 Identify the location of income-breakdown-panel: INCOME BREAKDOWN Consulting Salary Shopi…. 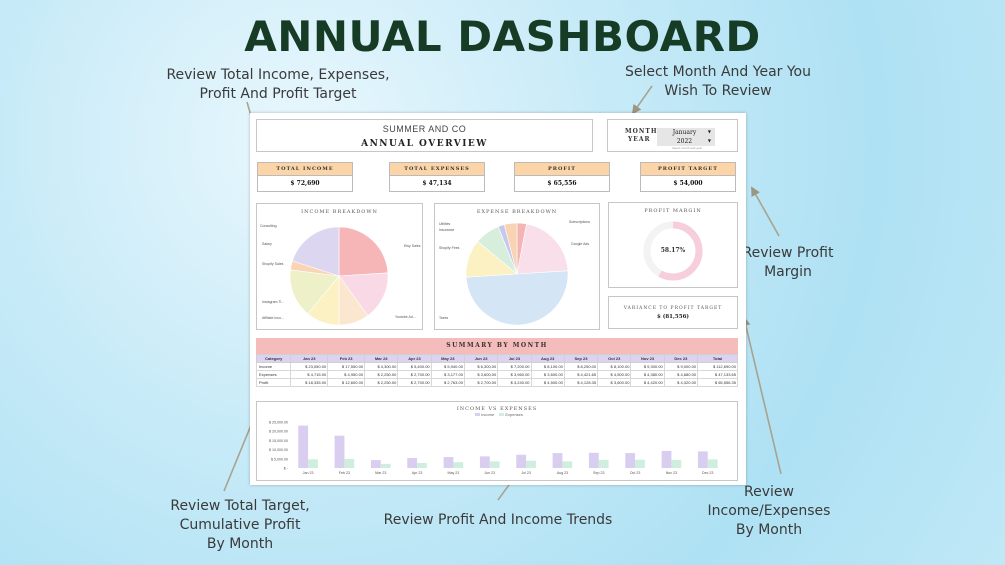
(339, 266).